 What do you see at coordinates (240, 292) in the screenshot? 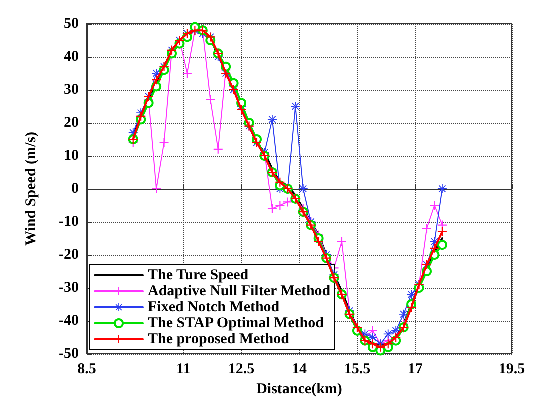
I see `legend-label: Adaptive Null Filter Method` at bounding box center [240, 292].